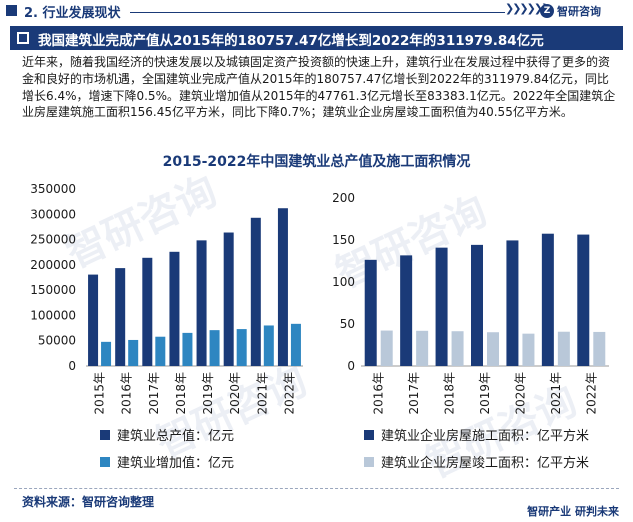 The image size is (633, 522). What do you see at coordinates (53, 240) in the screenshot?
I see `y-tick-label: 250000` at bounding box center [53, 240].